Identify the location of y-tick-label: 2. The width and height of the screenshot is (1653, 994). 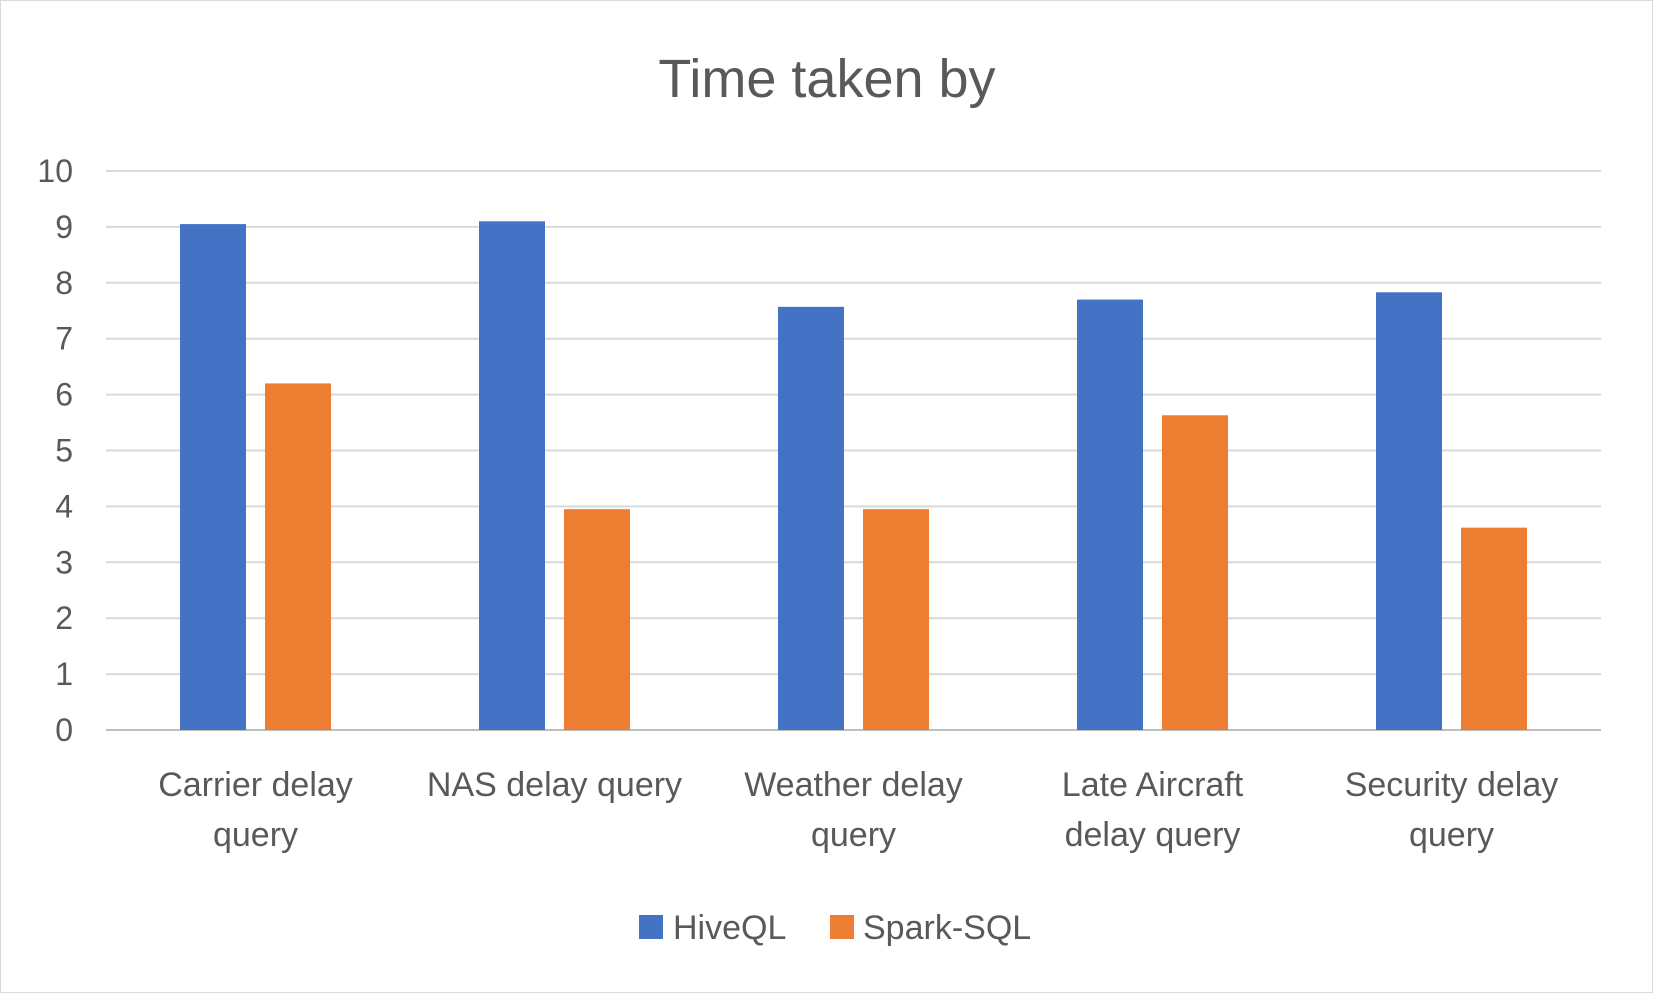
(64, 618).